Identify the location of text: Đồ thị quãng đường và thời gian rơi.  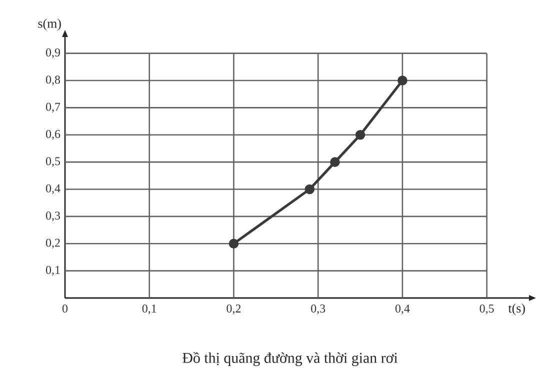
(290, 359).